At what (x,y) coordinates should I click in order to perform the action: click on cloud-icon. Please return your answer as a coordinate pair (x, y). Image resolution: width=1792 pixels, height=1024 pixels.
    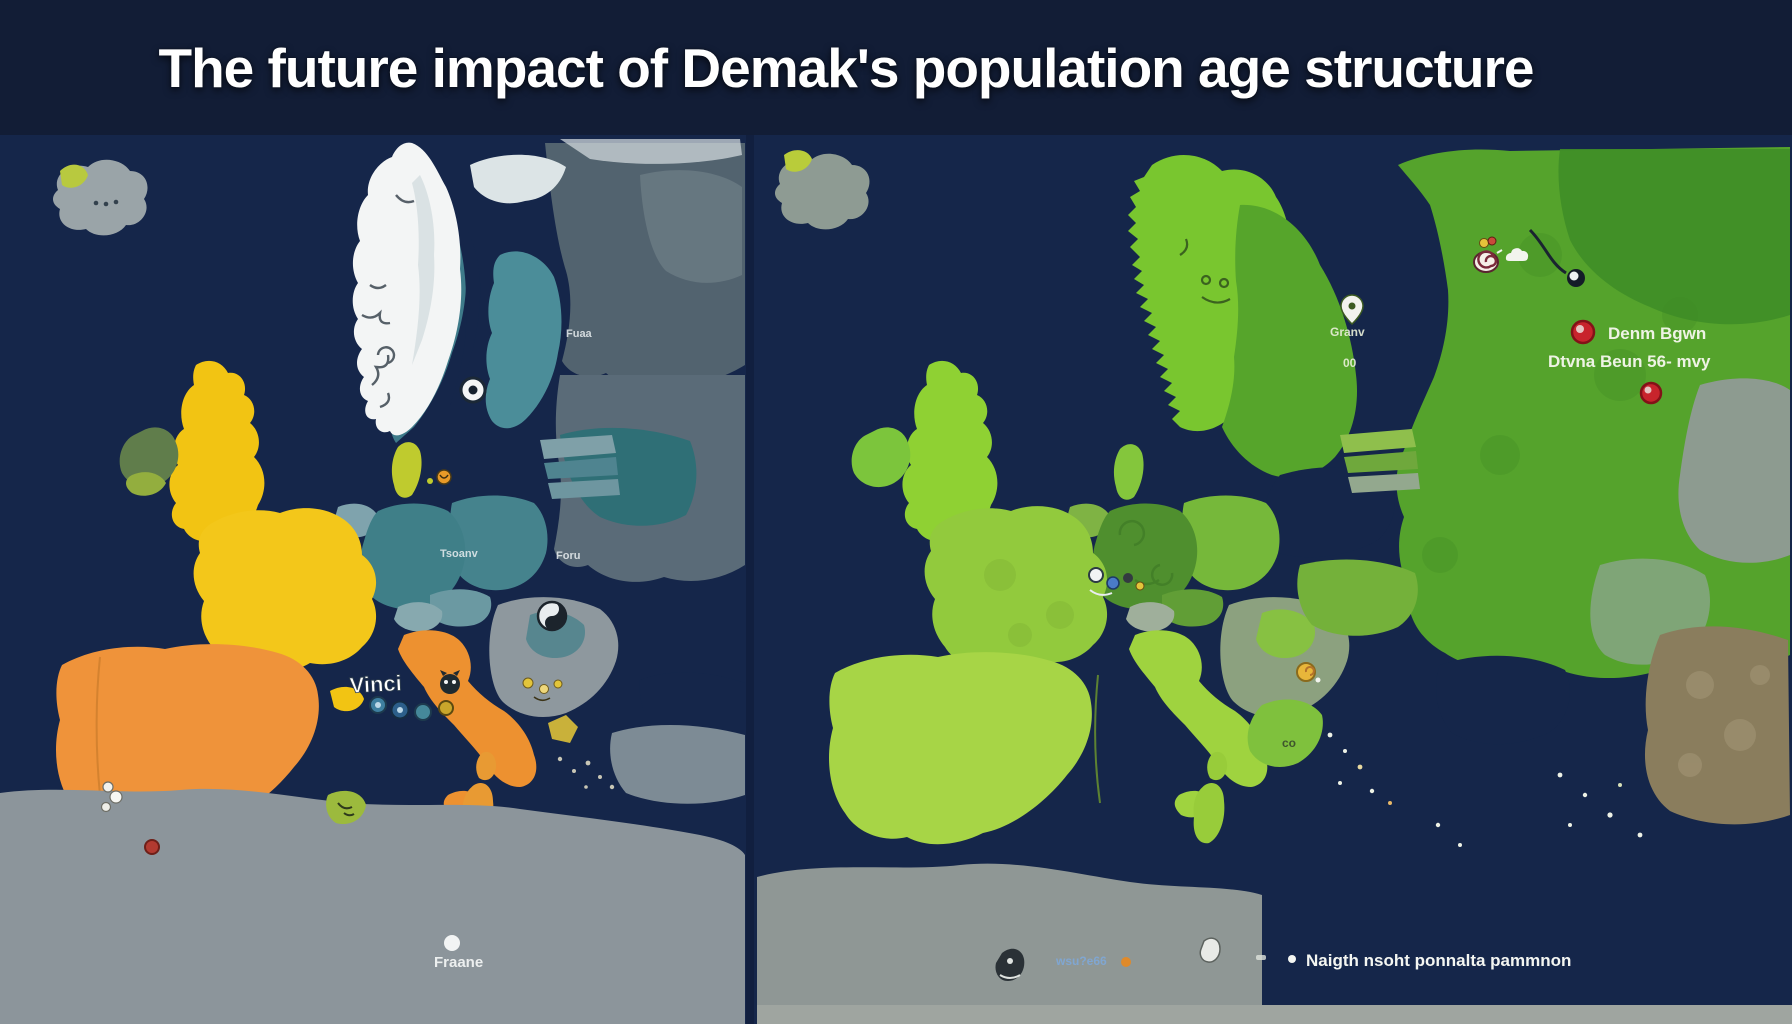
    Looking at the image, I should click on (1512, 254).